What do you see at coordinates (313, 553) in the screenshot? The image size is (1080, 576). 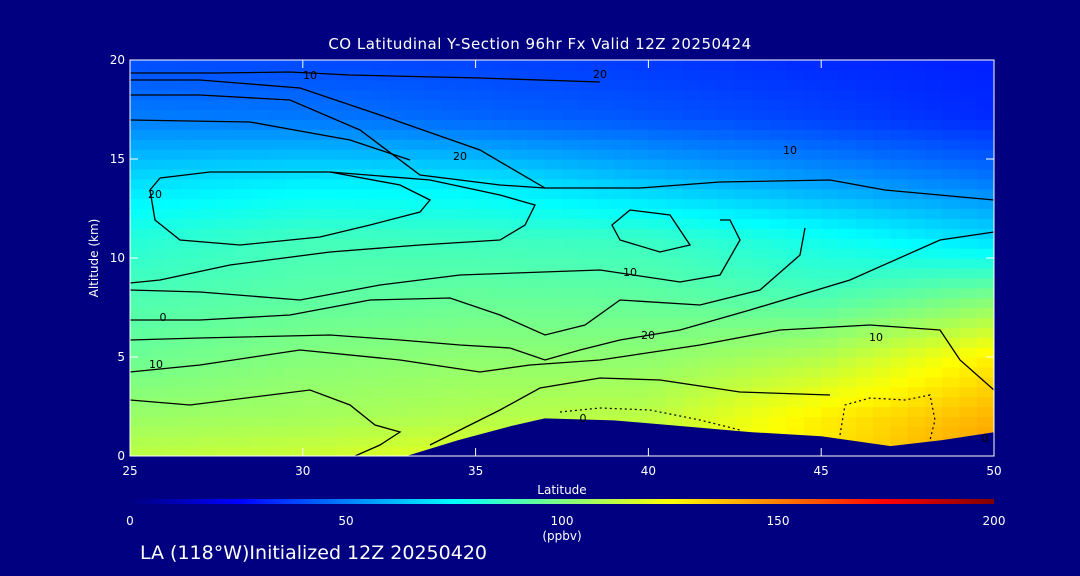 I see `station-init-label: LA (118°W)Initialized 12Z 20250420` at bounding box center [313, 553].